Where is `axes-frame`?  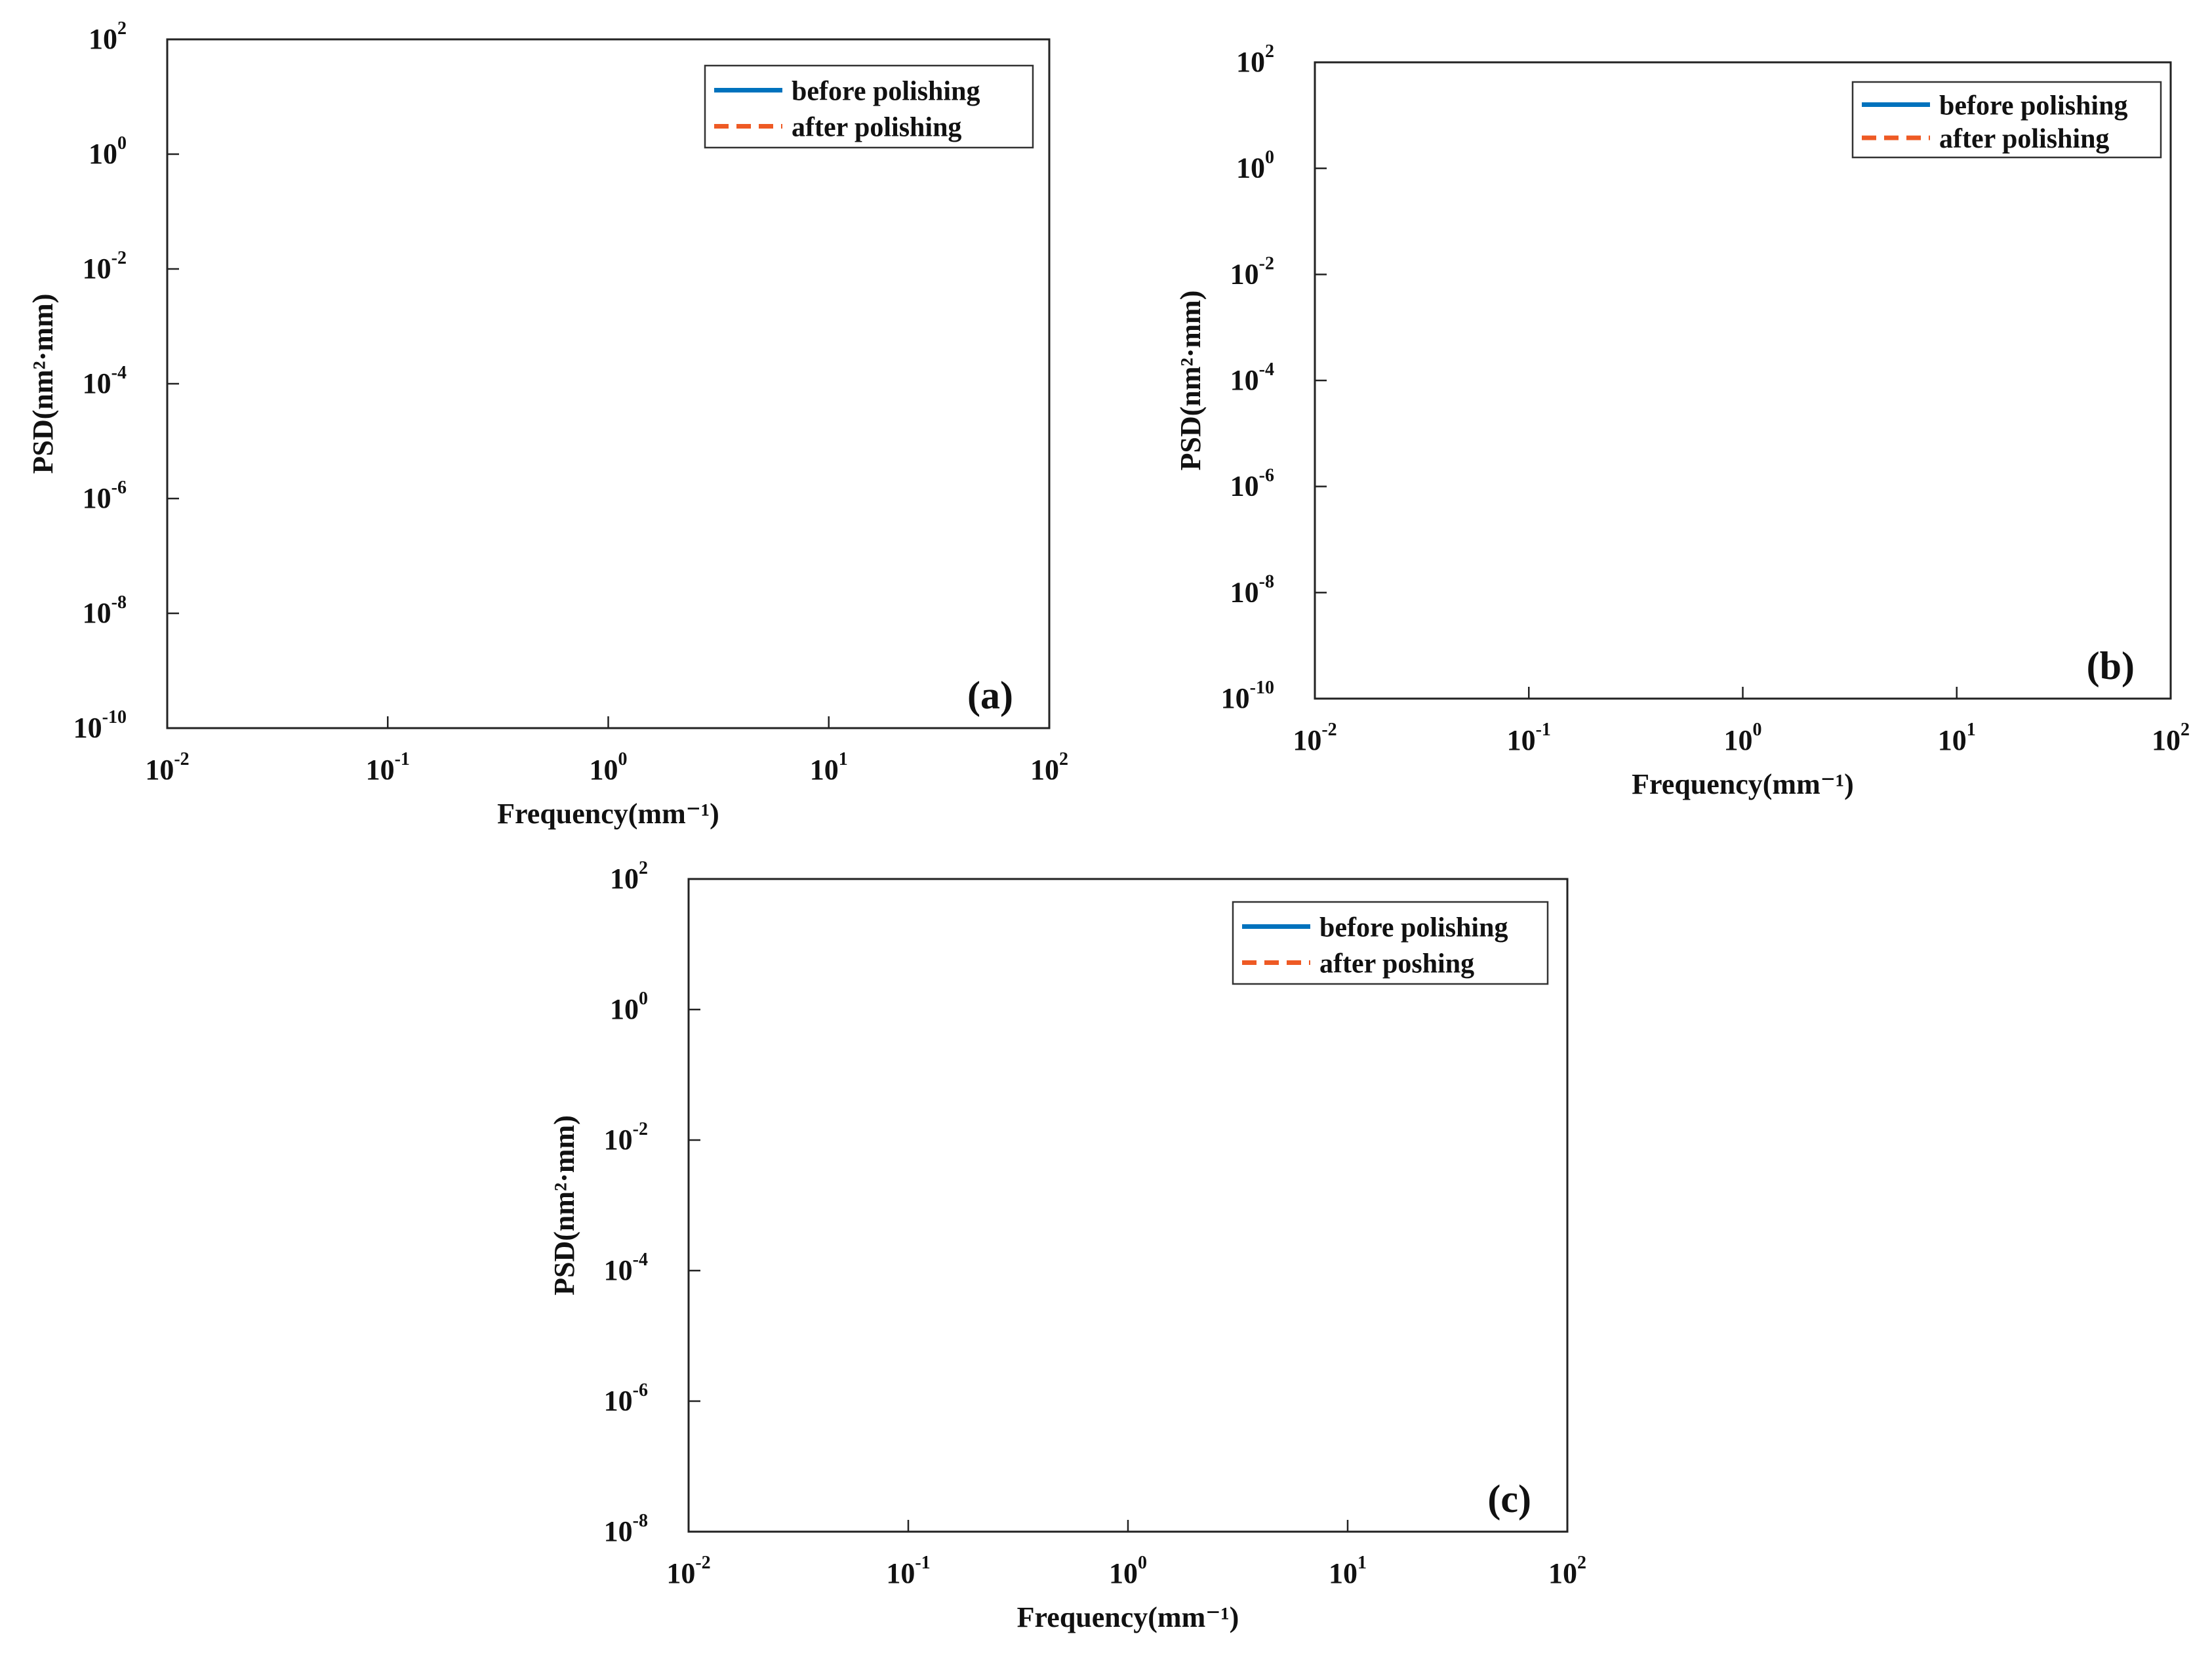 axes-frame is located at coordinates (1743, 380).